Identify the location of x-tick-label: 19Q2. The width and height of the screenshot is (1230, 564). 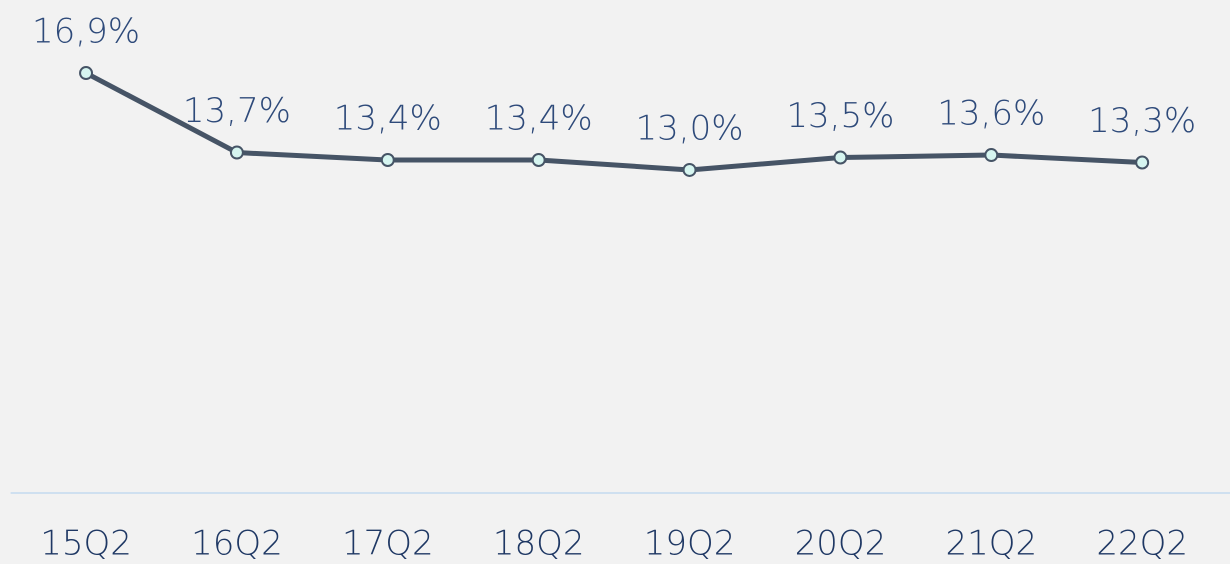
(690, 544).